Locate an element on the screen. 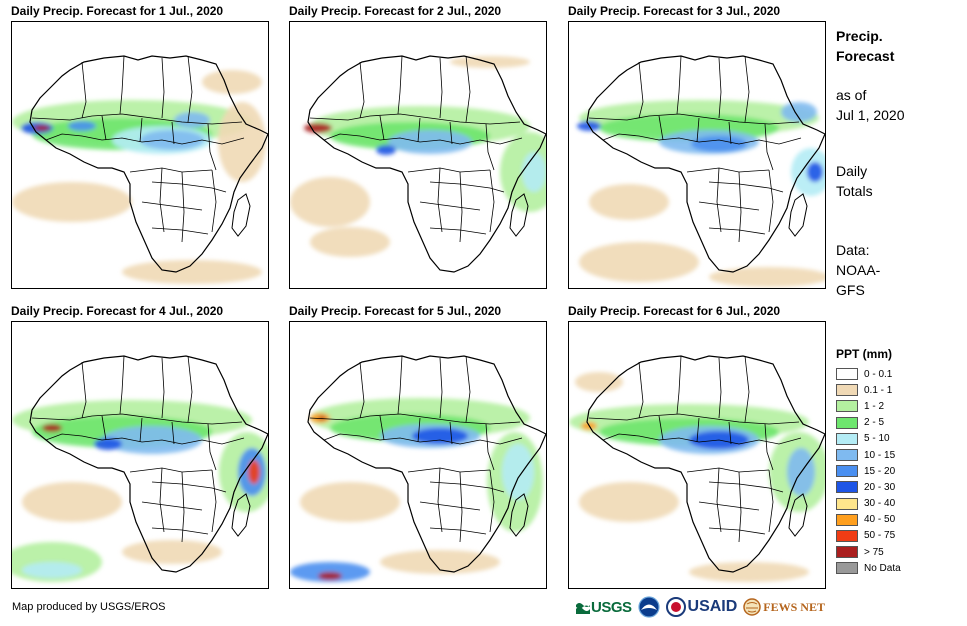 The image size is (967, 626). panel-title-5: Daily Precip. Forecast for 5 Jul., 2020 is located at coordinates (395, 311).